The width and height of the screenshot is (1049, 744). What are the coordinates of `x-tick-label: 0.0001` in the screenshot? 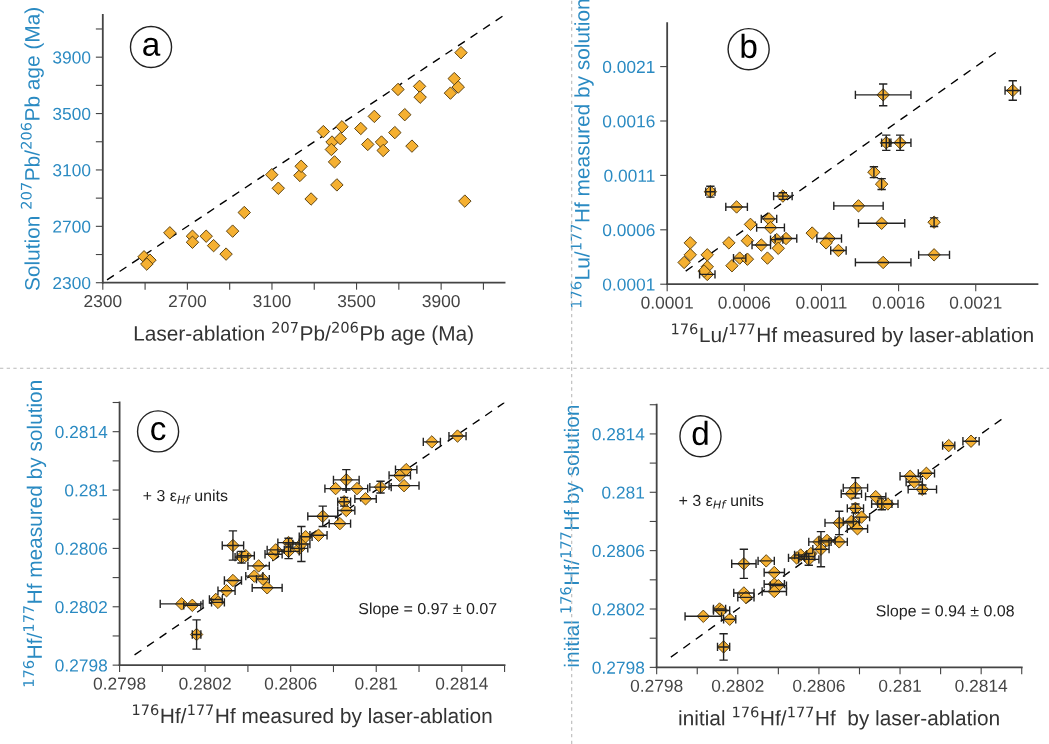 It's located at (667, 302).